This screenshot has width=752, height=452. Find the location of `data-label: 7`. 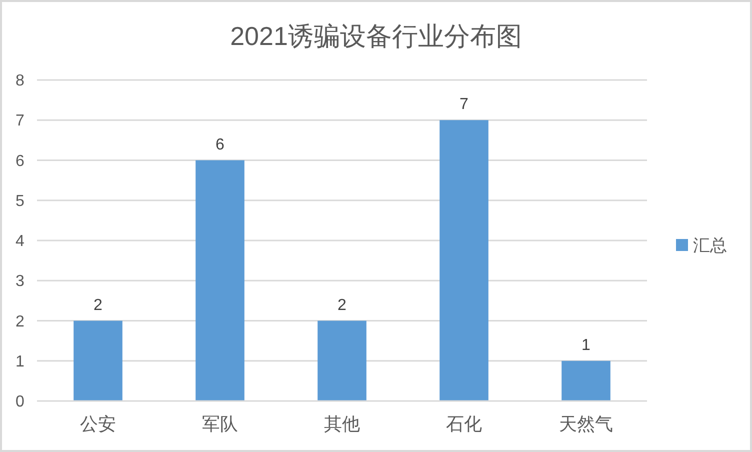

data-label: 7 is located at coordinates (464, 105).